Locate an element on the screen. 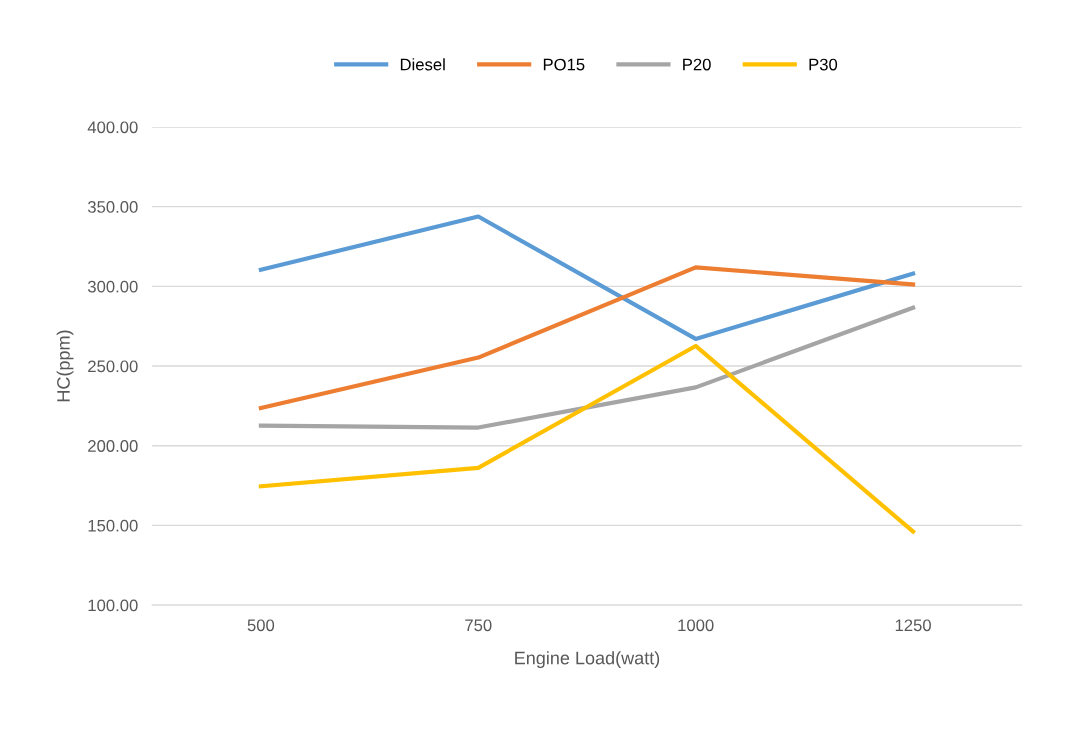 The height and width of the screenshot is (747, 1087). x-tick-label: 1250 is located at coordinates (913, 625).